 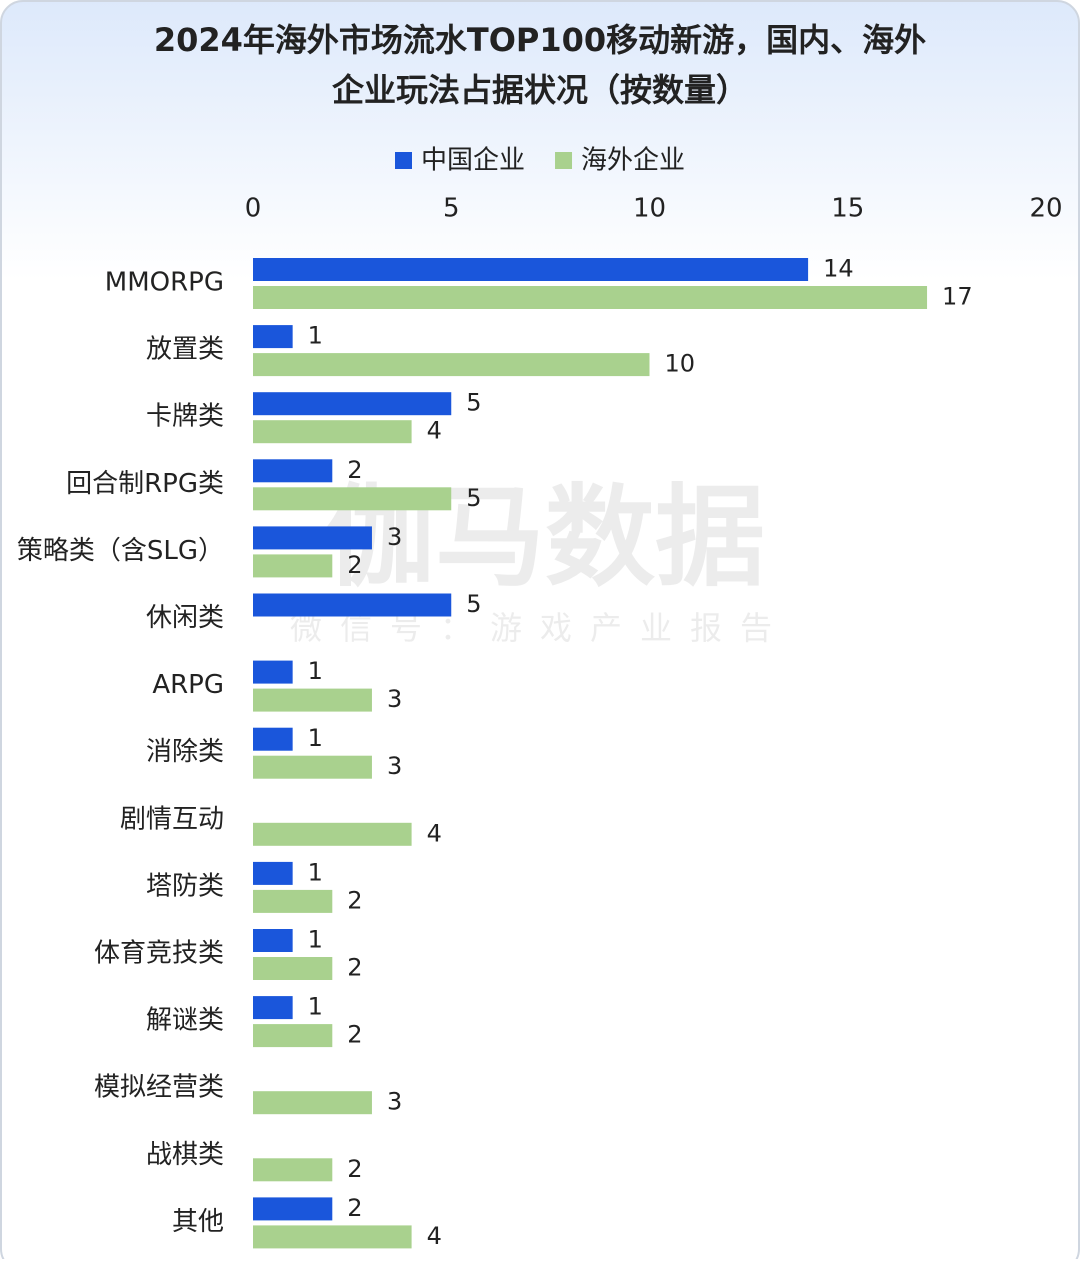 I want to click on legend-label: 海外企业, so click(x=633, y=161).